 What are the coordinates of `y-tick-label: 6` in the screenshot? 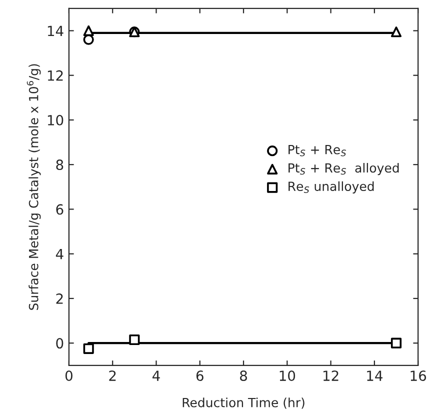 It's located at (60, 209).